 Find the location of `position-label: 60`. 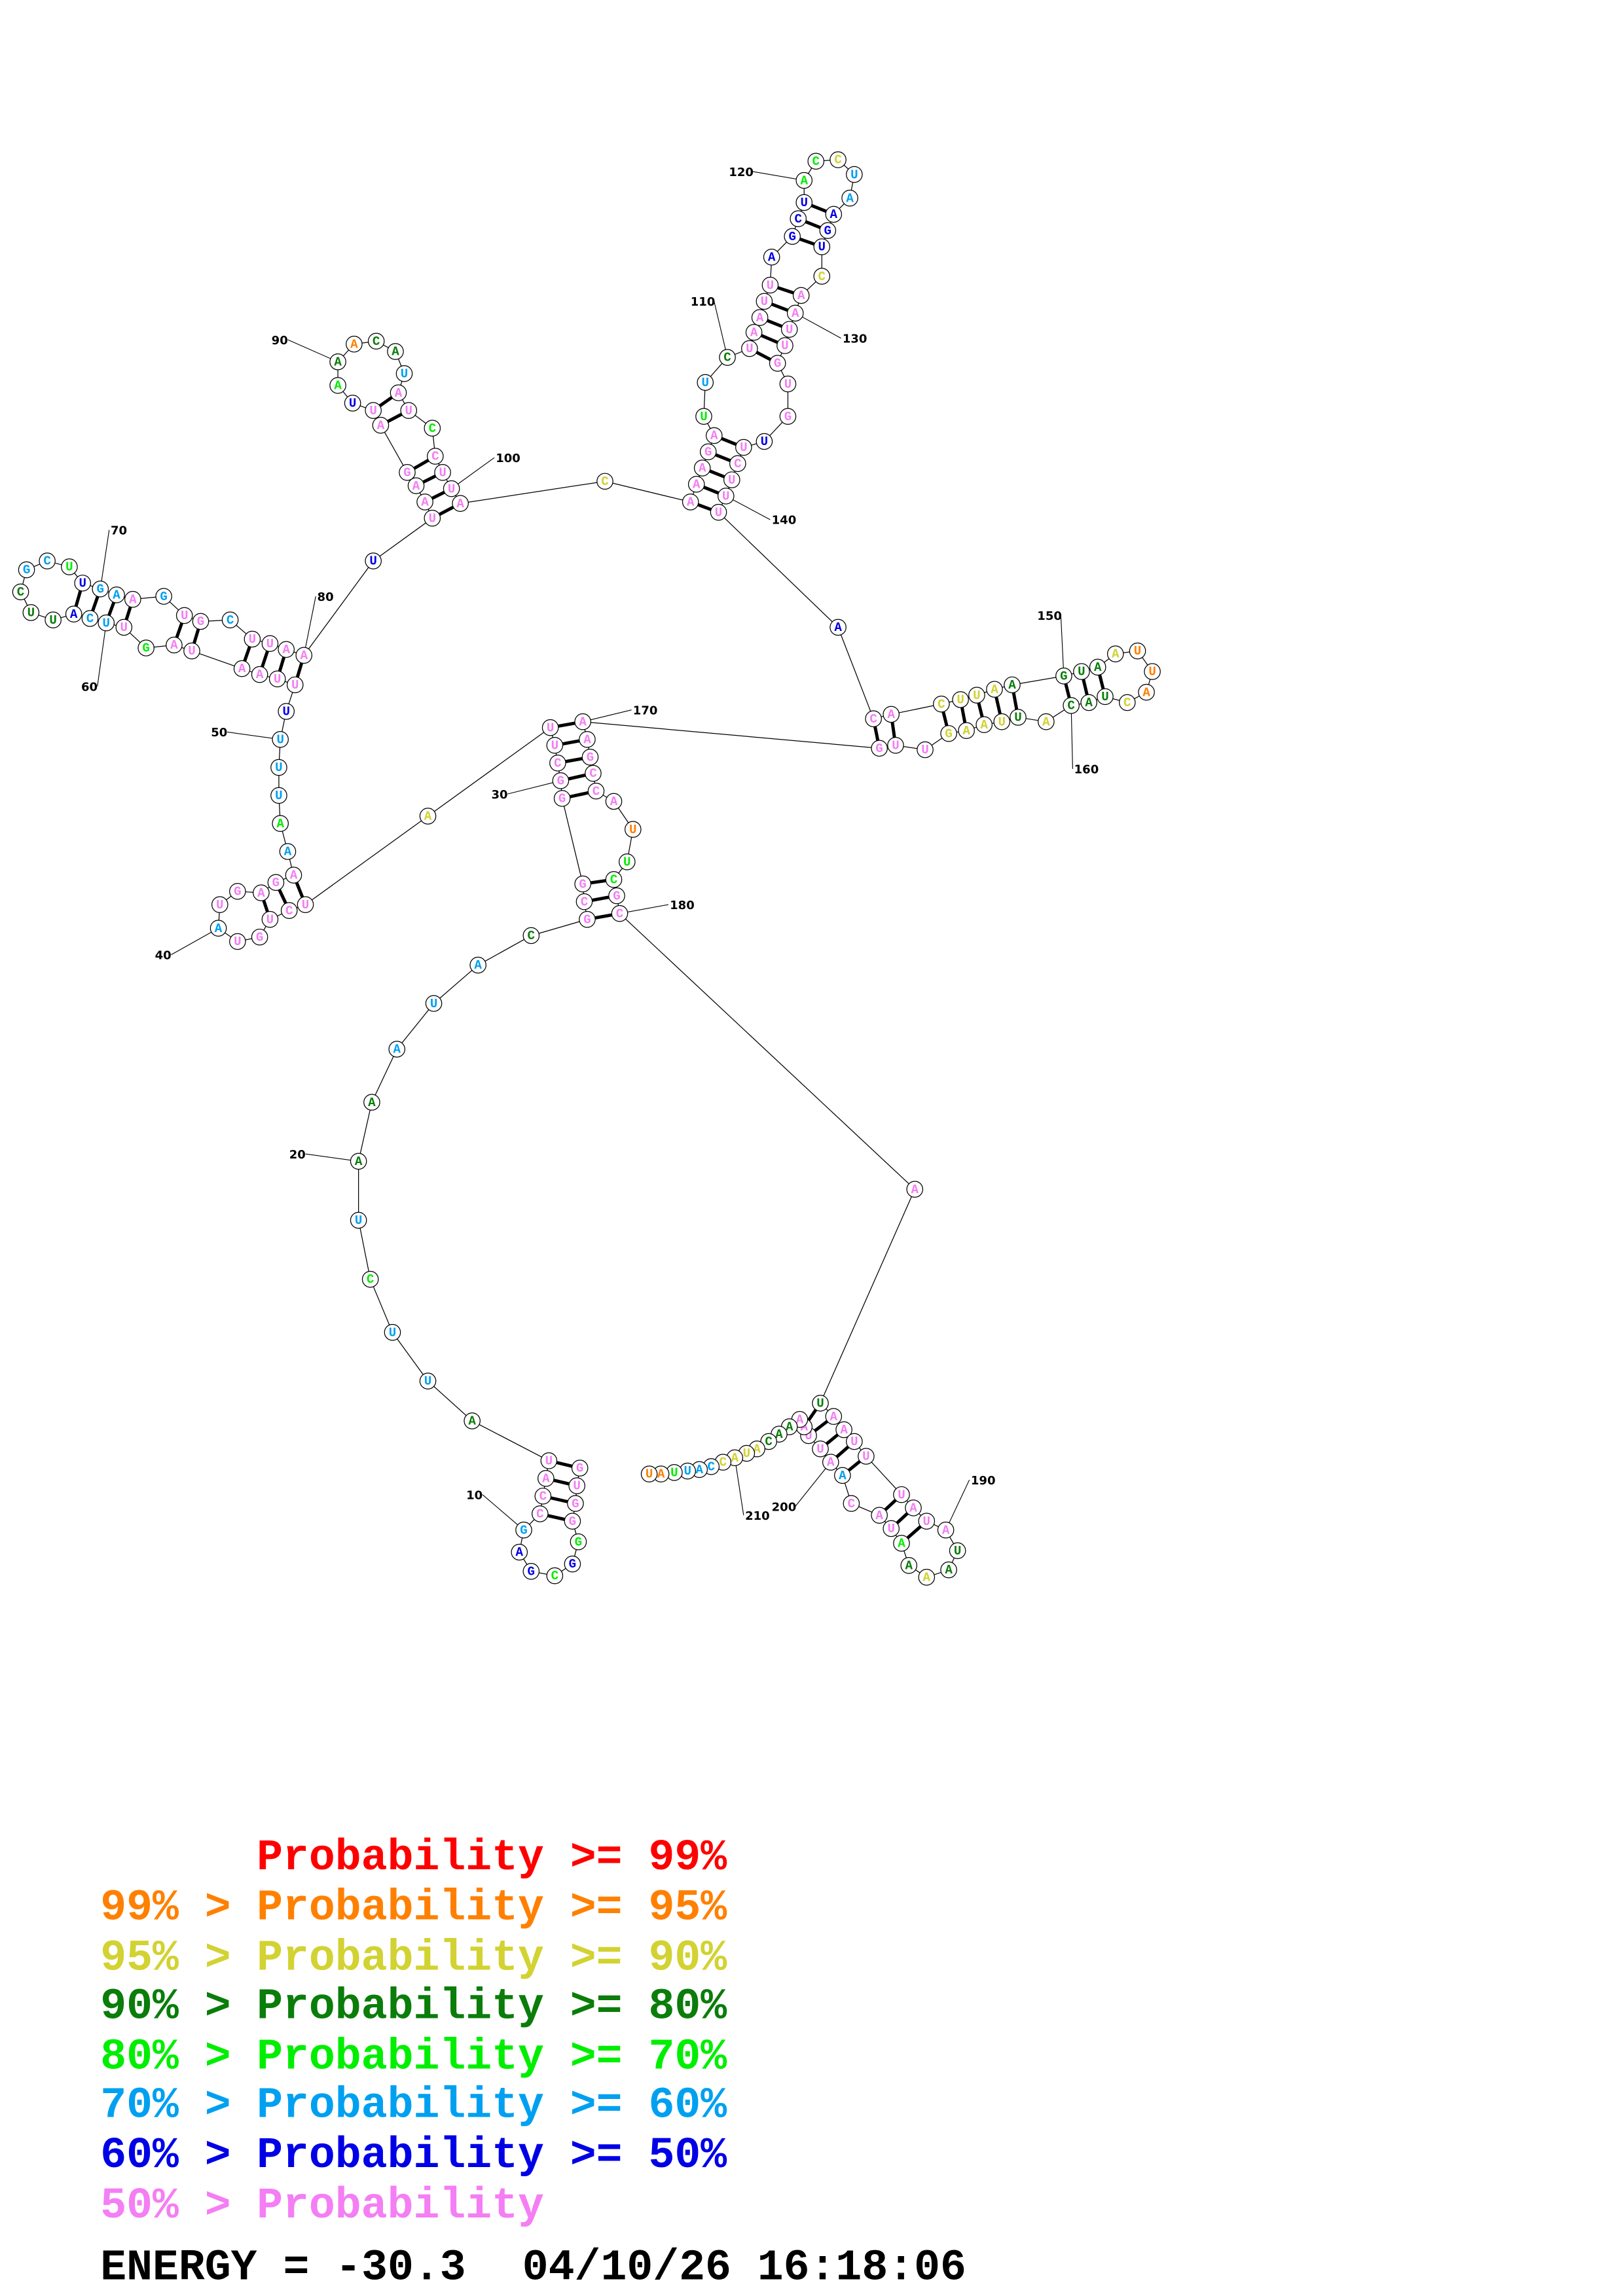

position-label: 60 is located at coordinates (89, 687).